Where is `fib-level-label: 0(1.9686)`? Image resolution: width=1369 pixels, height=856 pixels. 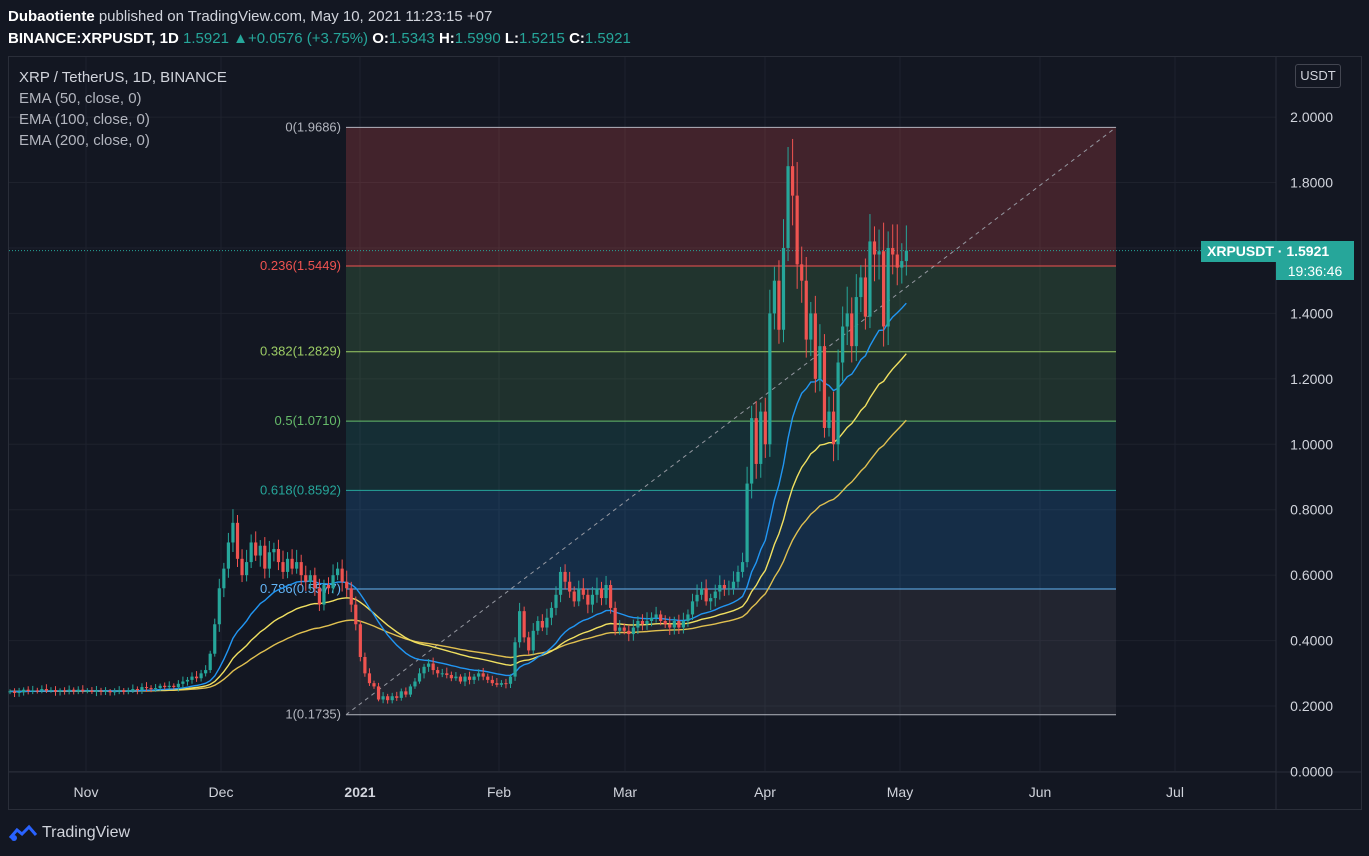
fib-level-label: 0(1.9686) is located at coordinates (313, 126).